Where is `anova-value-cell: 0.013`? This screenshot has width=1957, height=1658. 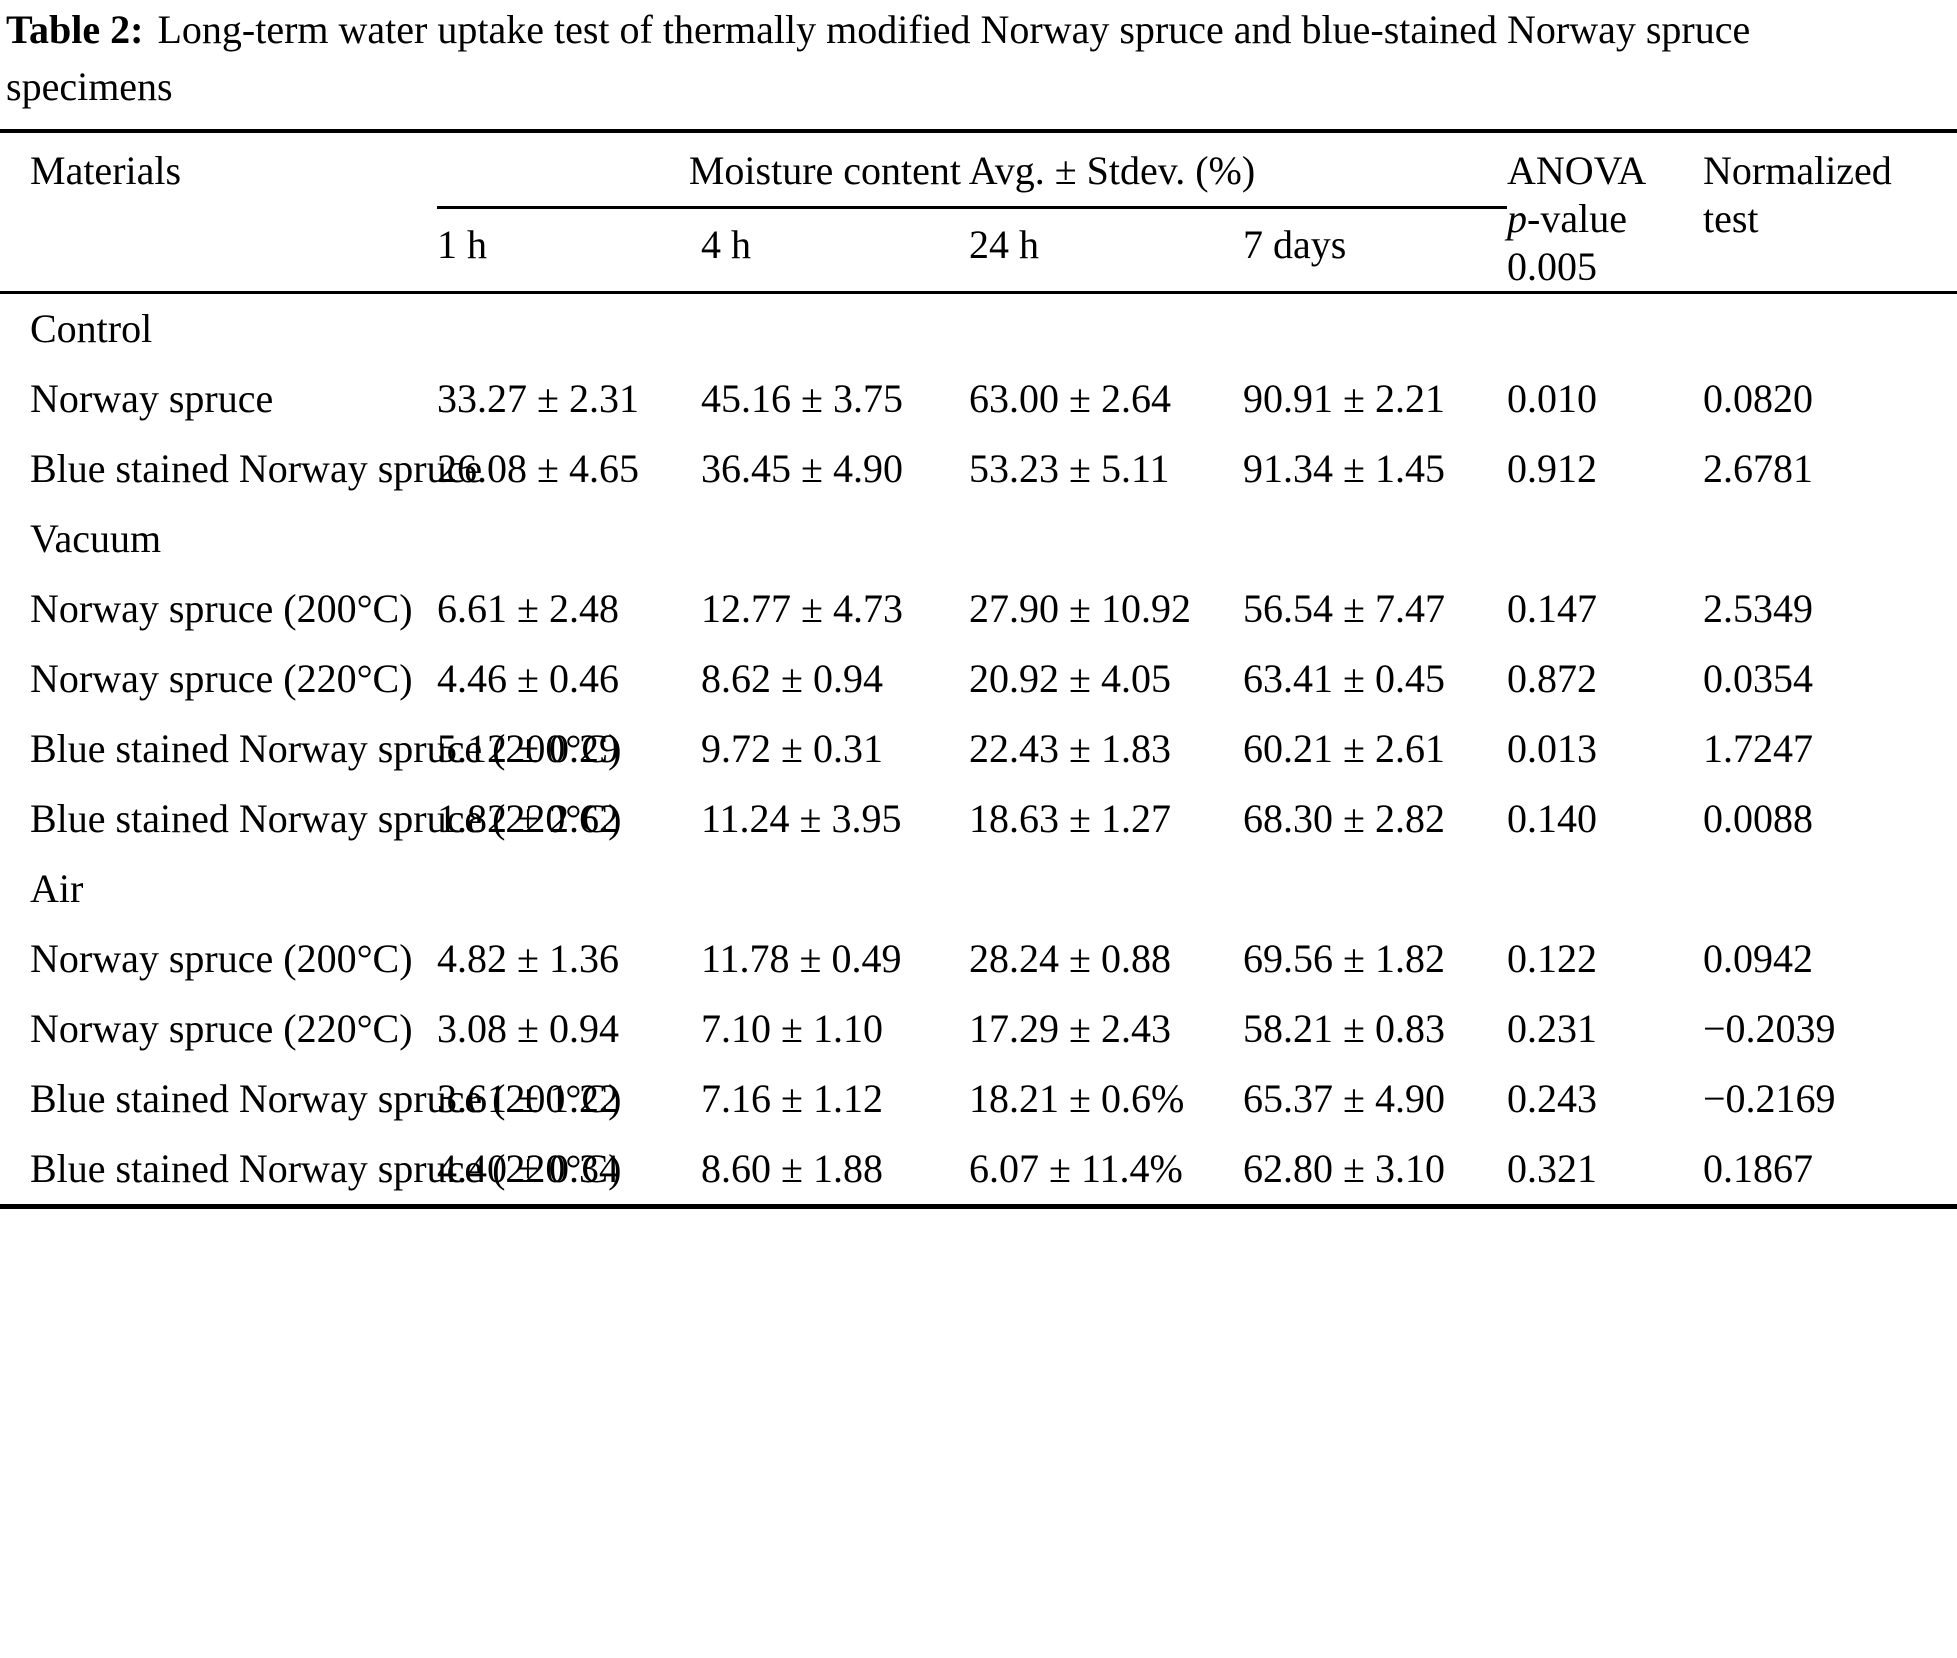
anova-value-cell: 0.013 is located at coordinates (1552, 748).